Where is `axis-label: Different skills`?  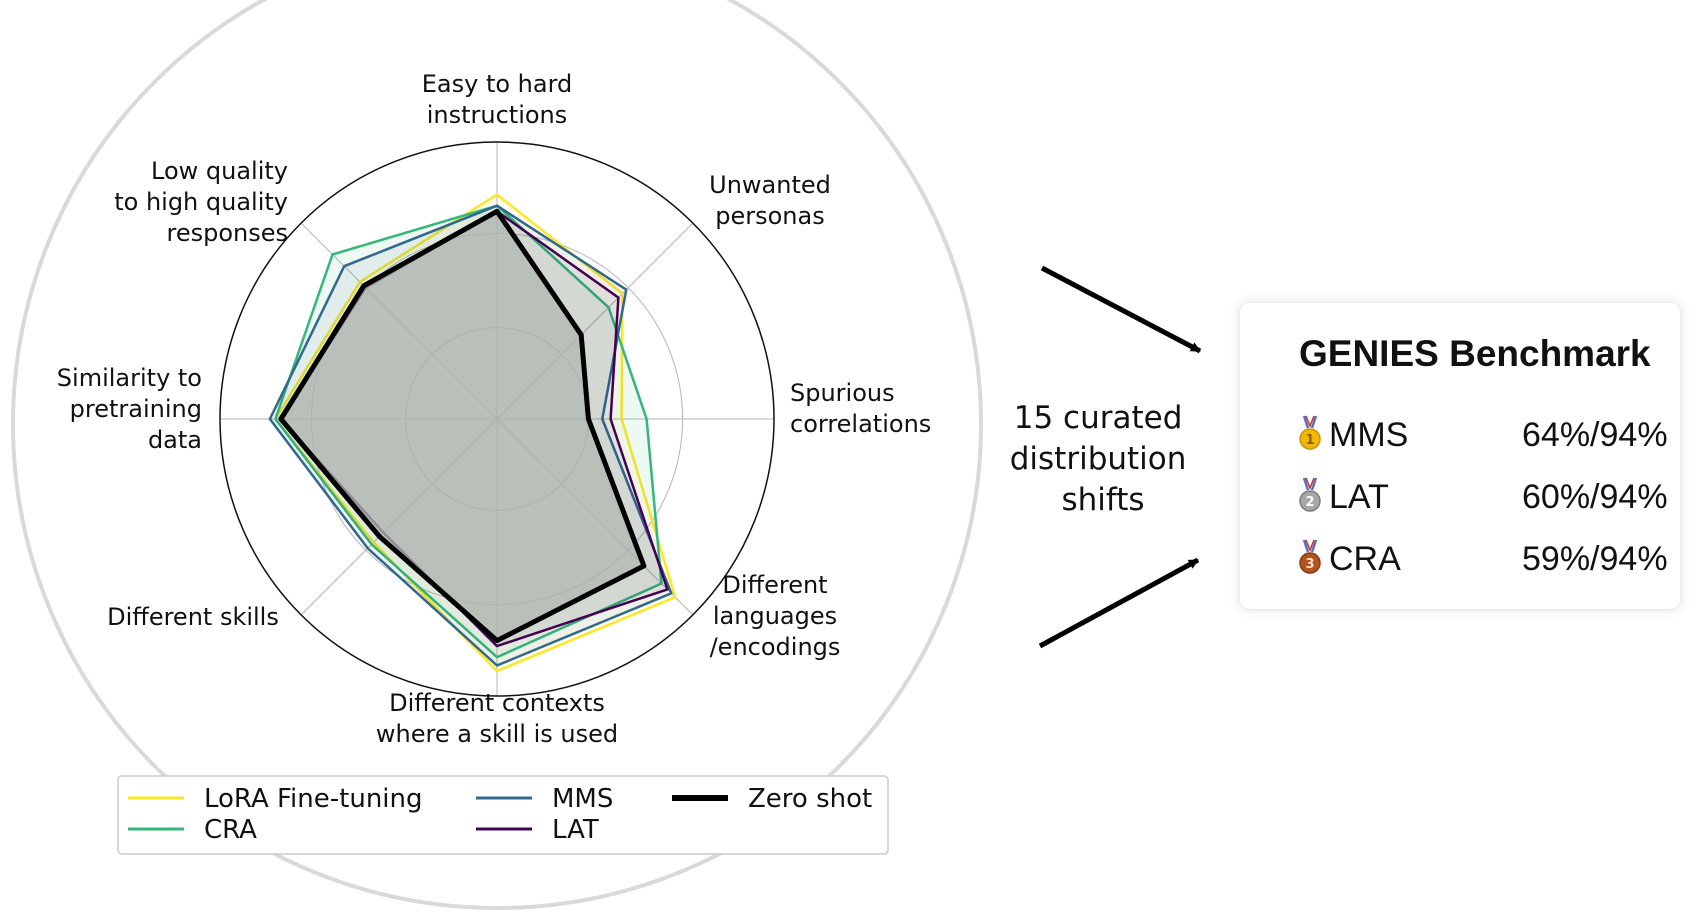
axis-label: Different skills is located at coordinates (193, 617).